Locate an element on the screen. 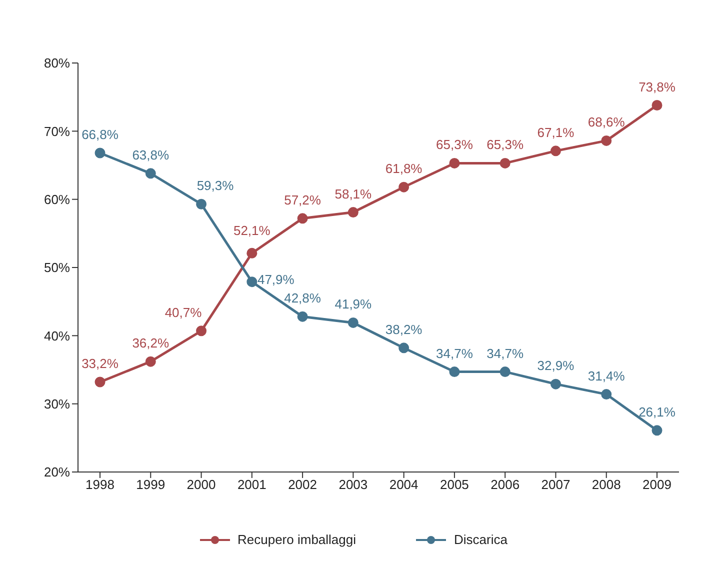  x-tick-label: 1999 is located at coordinates (151, 484).